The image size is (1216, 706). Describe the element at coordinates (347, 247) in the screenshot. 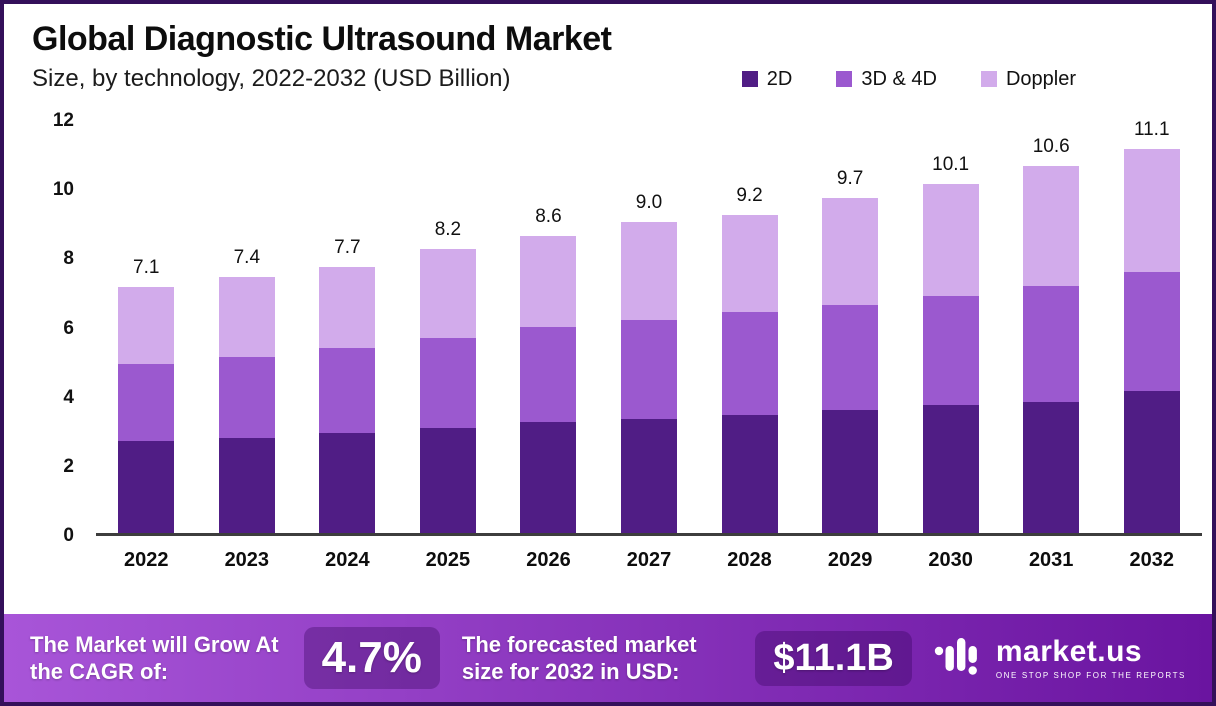

I see `bar-value-label: 7.7` at that location.